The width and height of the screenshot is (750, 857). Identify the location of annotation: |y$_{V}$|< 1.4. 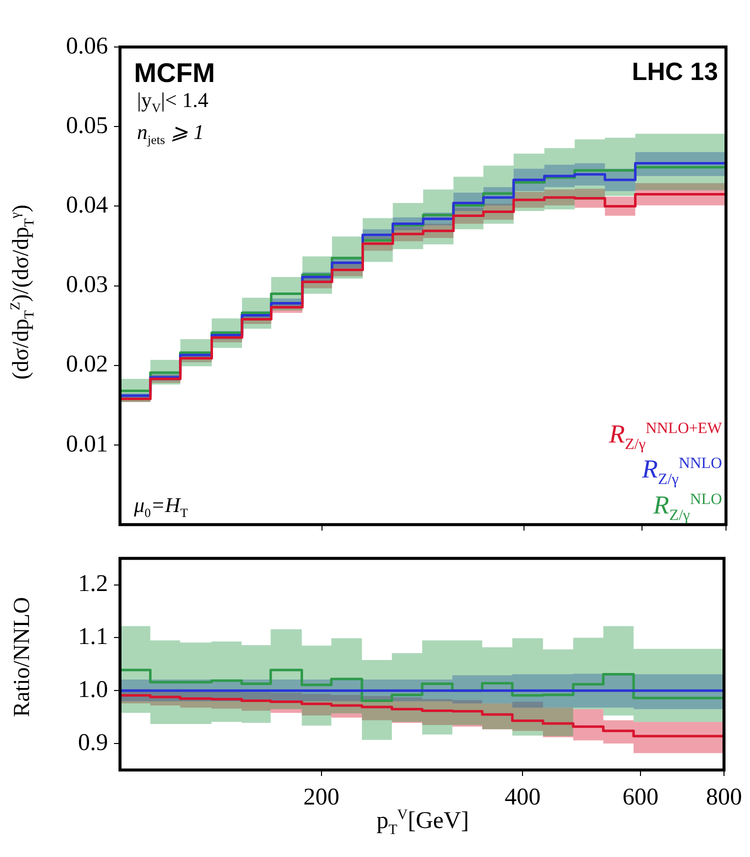
(172, 102).